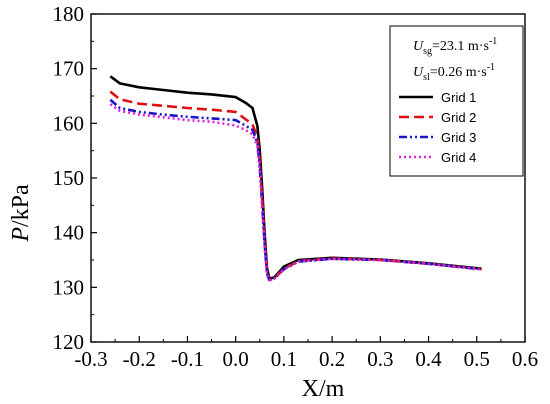  I want to click on usl-annotation: Usl=0.26 m·s-1, so click(454, 72).